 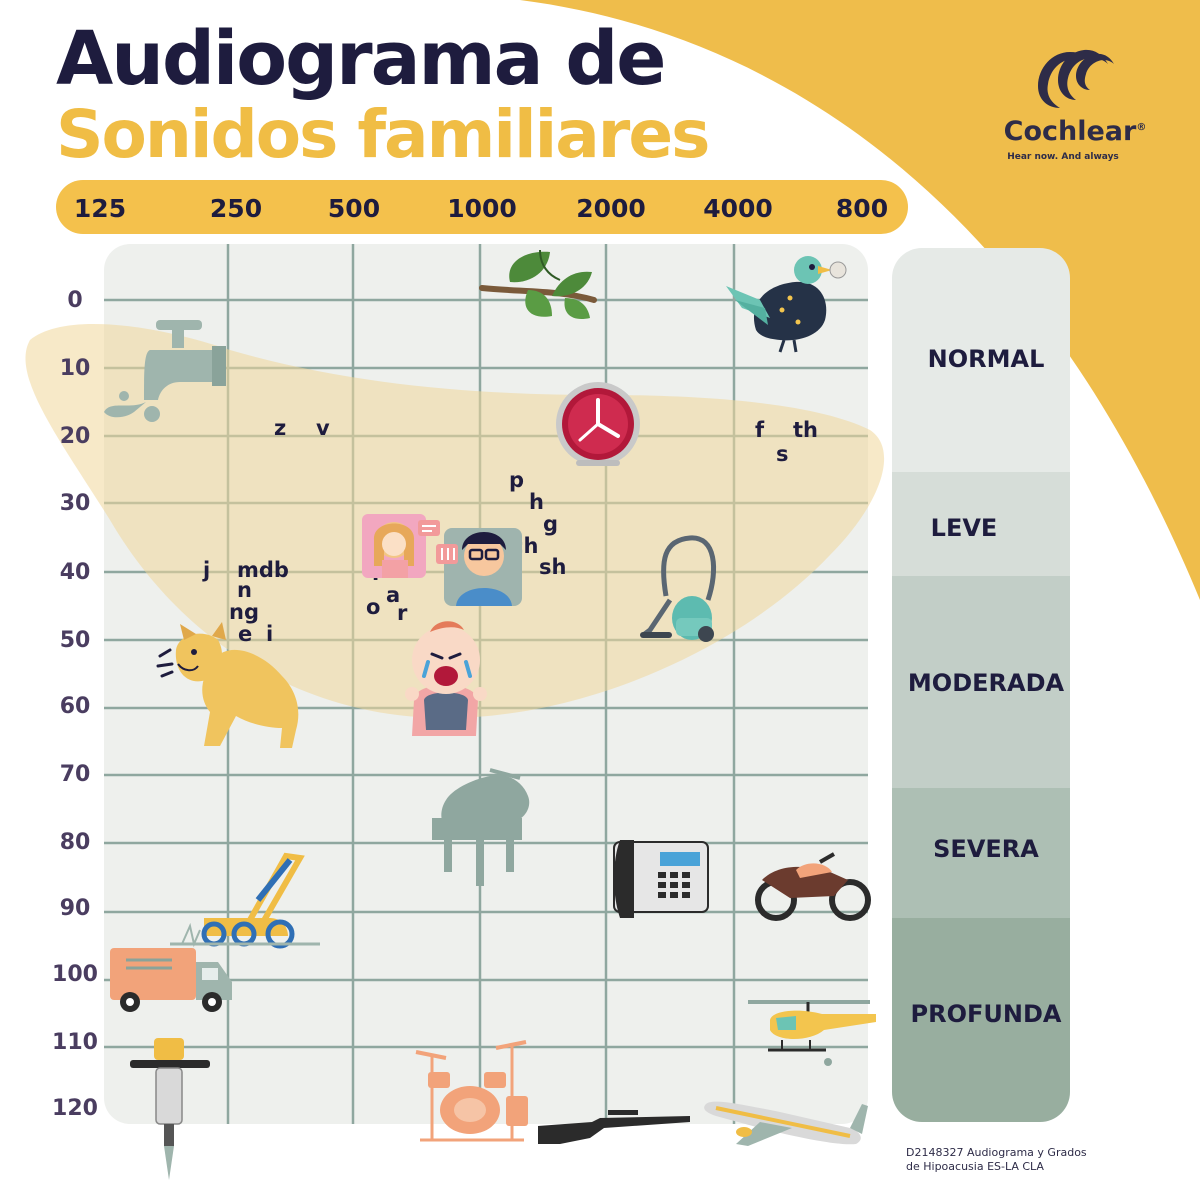 What do you see at coordinates (75, 300) in the screenshot?
I see `db-label-0: 0` at bounding box center [75, 300].